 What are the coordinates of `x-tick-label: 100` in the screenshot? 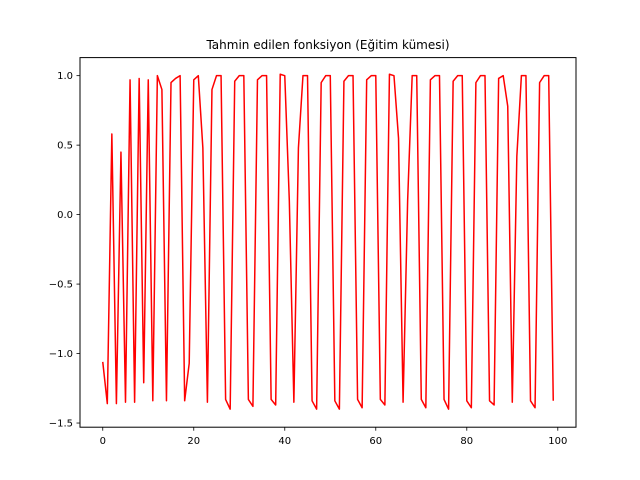 It's located at (557, 441).